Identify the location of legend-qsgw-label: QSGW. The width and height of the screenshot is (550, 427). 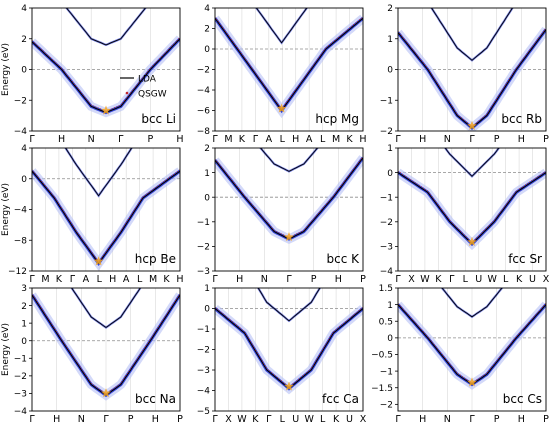
(152, 95).